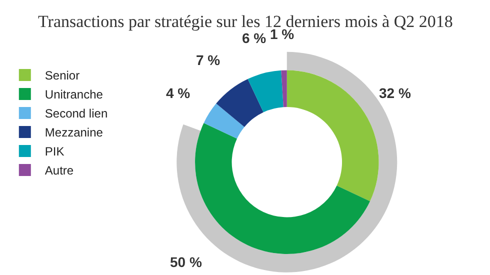 The height and width of the screenshot is (275, 490). Describe the element at coordinates (54, 151) in the screenshot. I see `legend-label: PIK` at that location.